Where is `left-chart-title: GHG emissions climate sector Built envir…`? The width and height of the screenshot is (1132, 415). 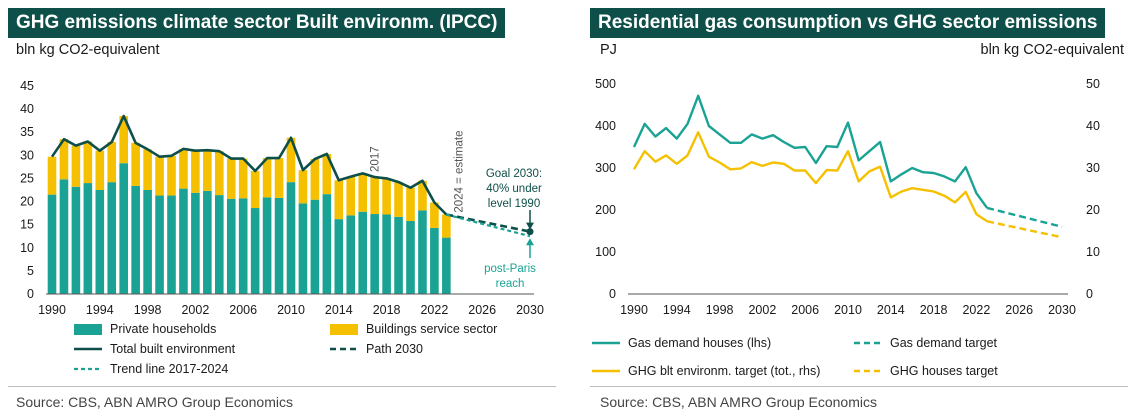
left-chart-title: GHG emissions climate sector Built envir… is located at coordinates (257, 23).